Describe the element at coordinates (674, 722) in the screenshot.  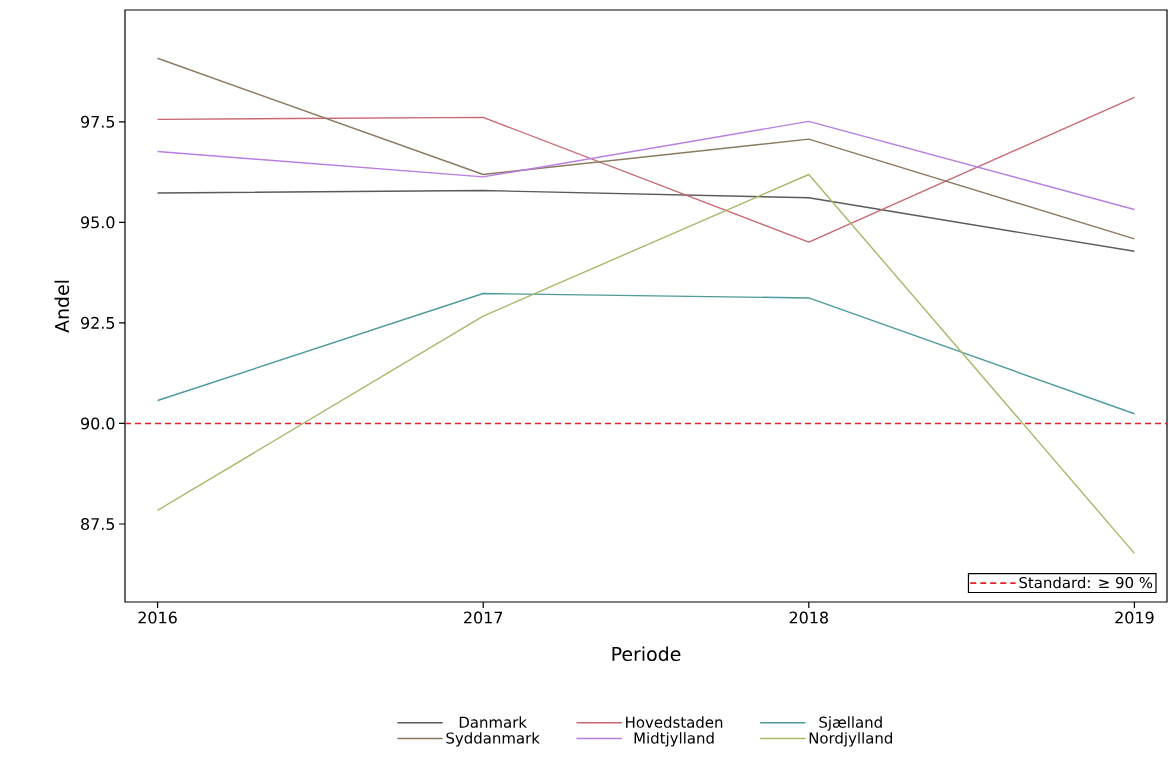
I see `legend-label: Hovedstaden` at that location.